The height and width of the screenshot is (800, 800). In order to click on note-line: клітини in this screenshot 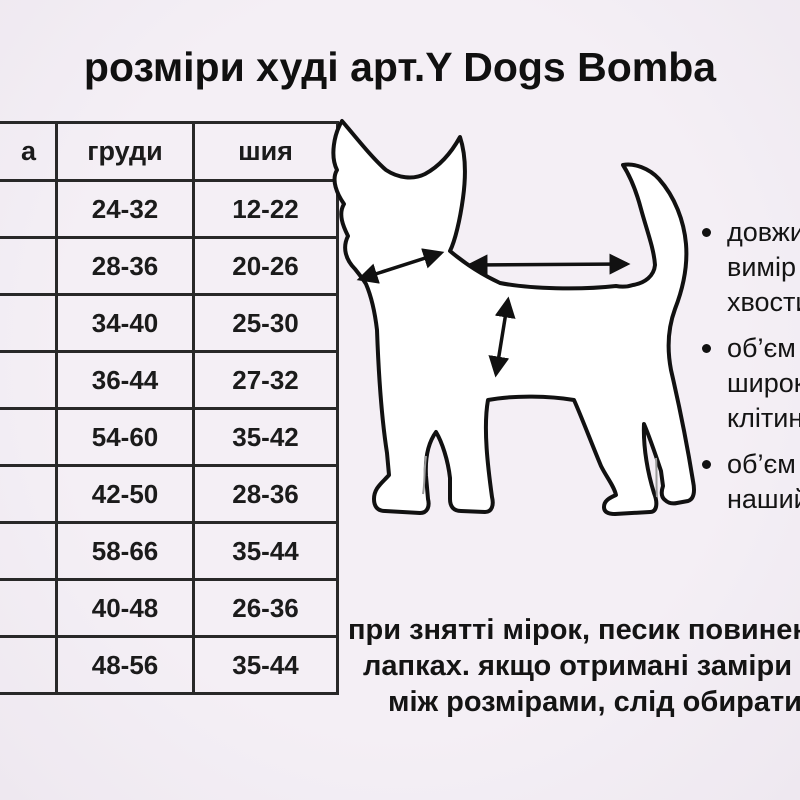, I will do `click(763, 418)`.